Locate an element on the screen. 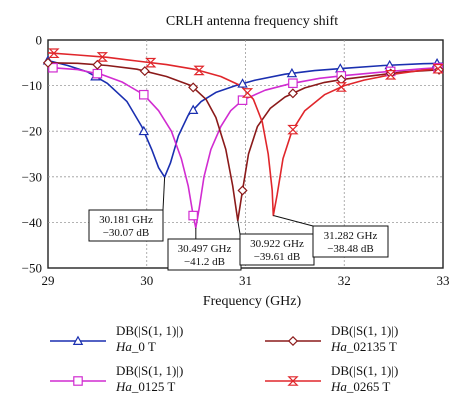 The width and height of the screenshot is (474, 417). annotation-frequency: 31.282 GHz is located at coordinates (351, 236).